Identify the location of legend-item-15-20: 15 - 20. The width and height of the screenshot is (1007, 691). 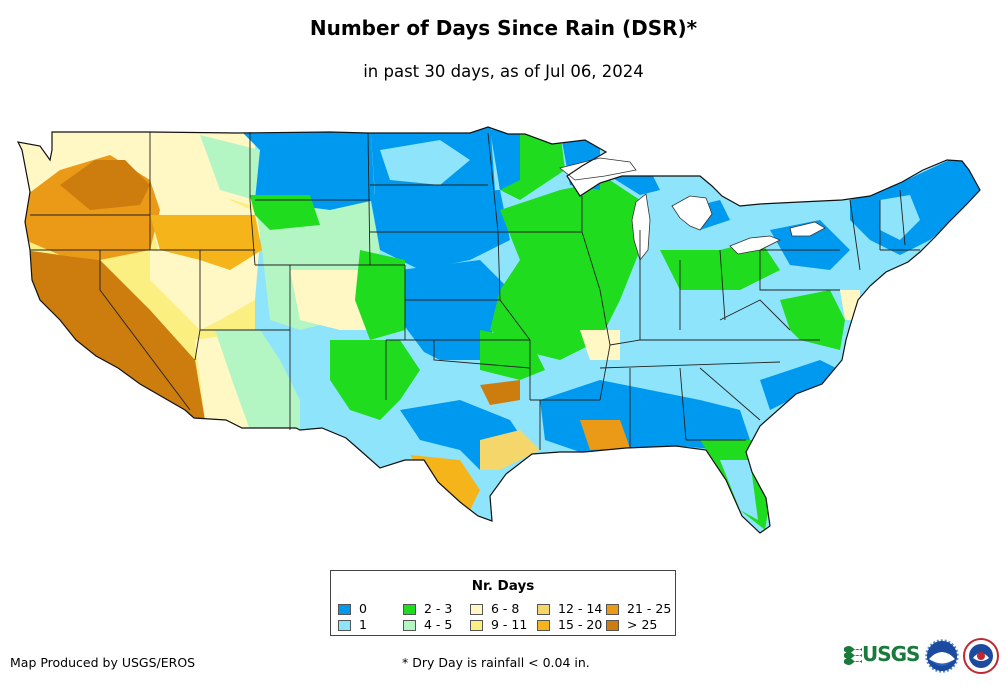
(569, 624).